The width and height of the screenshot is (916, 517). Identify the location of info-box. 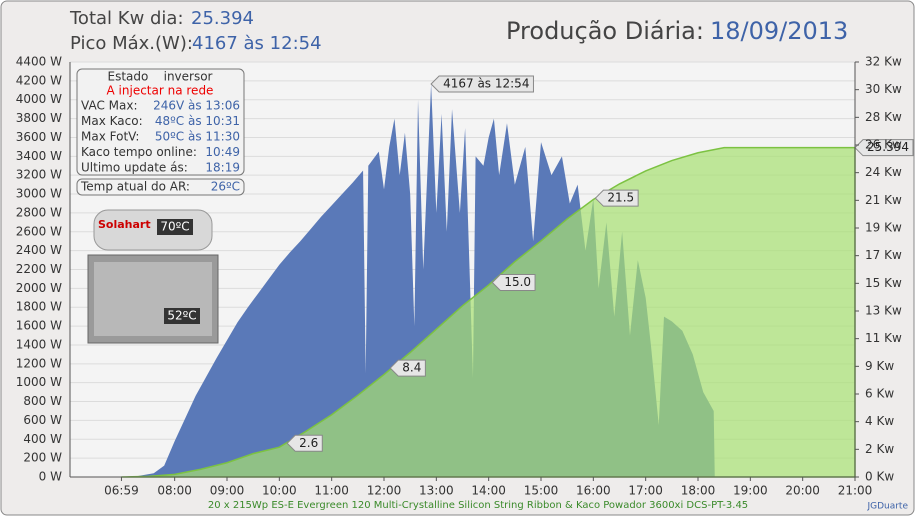
(160, 122).